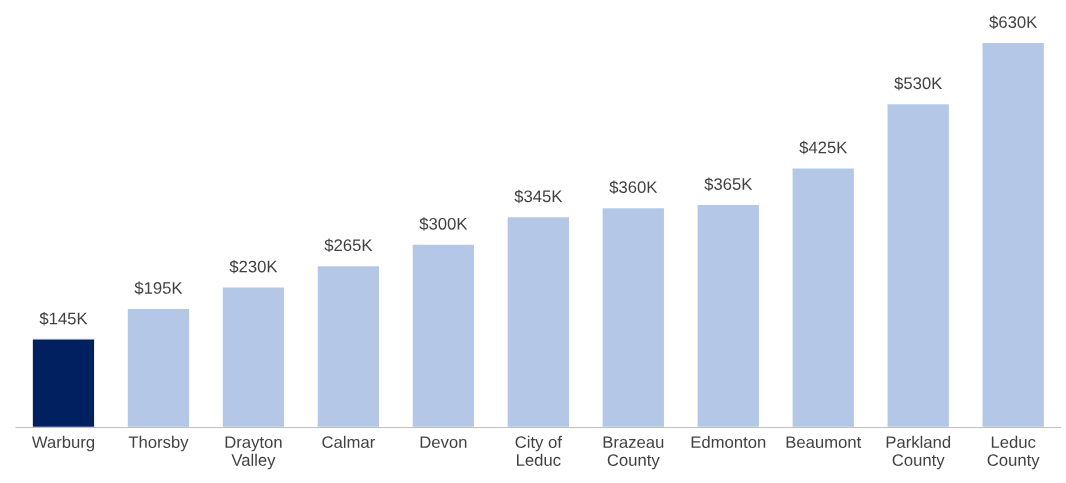 The width and height of the screenshot is (1066, 483). What do you see at coordinates (253, 266) in the screenshot?
I see `data-label: $230K` at bounding box center [253, 266].